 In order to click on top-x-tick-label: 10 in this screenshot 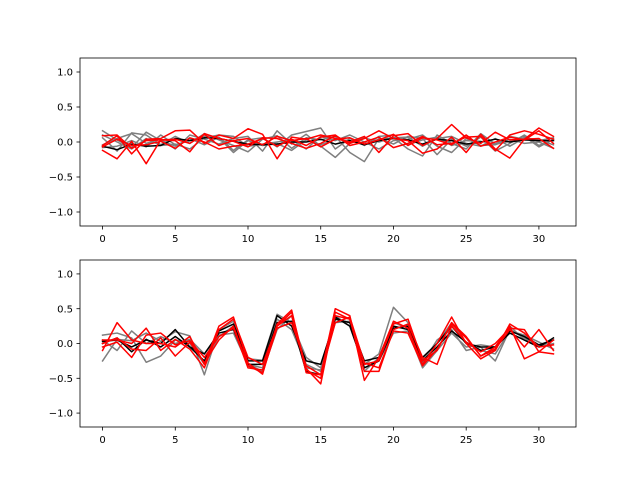, I will do `click(248, 239)`.